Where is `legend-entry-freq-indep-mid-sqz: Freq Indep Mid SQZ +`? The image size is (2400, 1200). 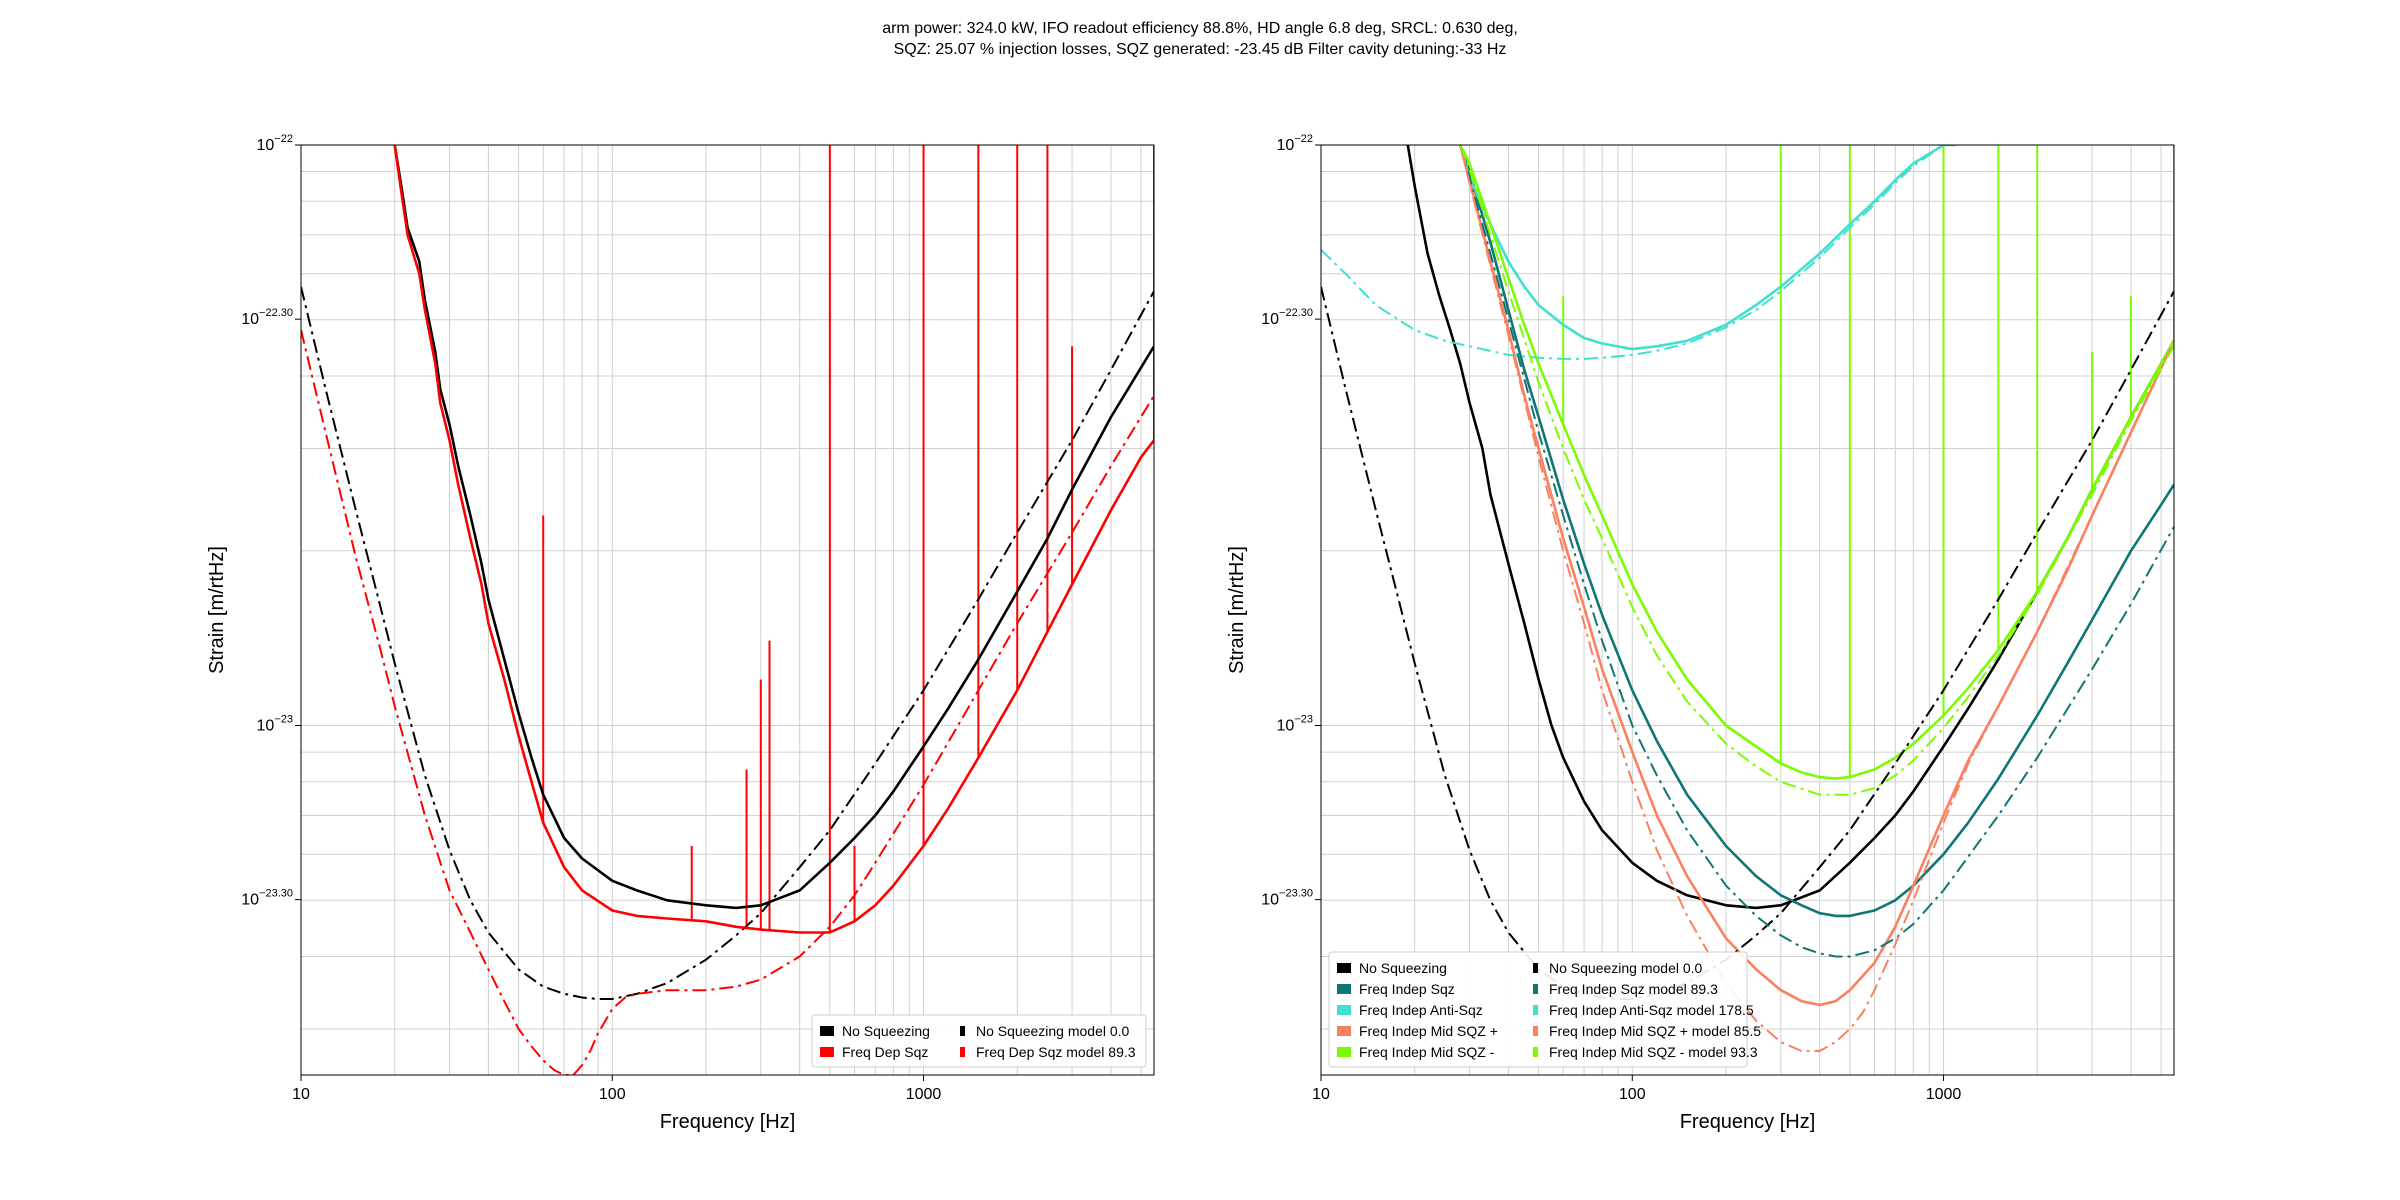
legend-entry-freq-indep-mid-sqz: Freq Indep Mid SQZ + is located at coordinates (1428, 1031).